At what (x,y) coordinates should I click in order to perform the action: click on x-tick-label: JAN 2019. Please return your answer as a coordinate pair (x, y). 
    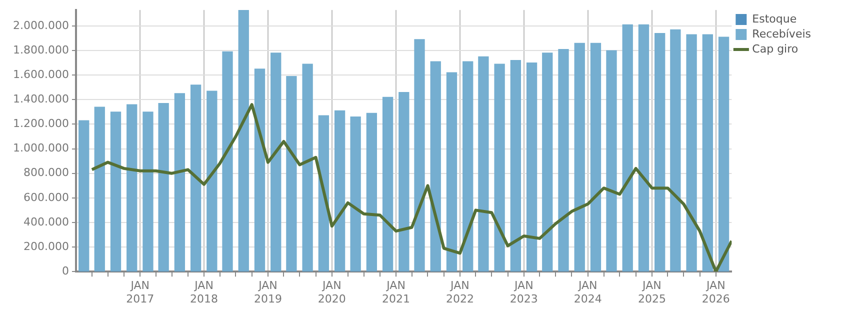
    Looking at the image, I should click on (268, 292).